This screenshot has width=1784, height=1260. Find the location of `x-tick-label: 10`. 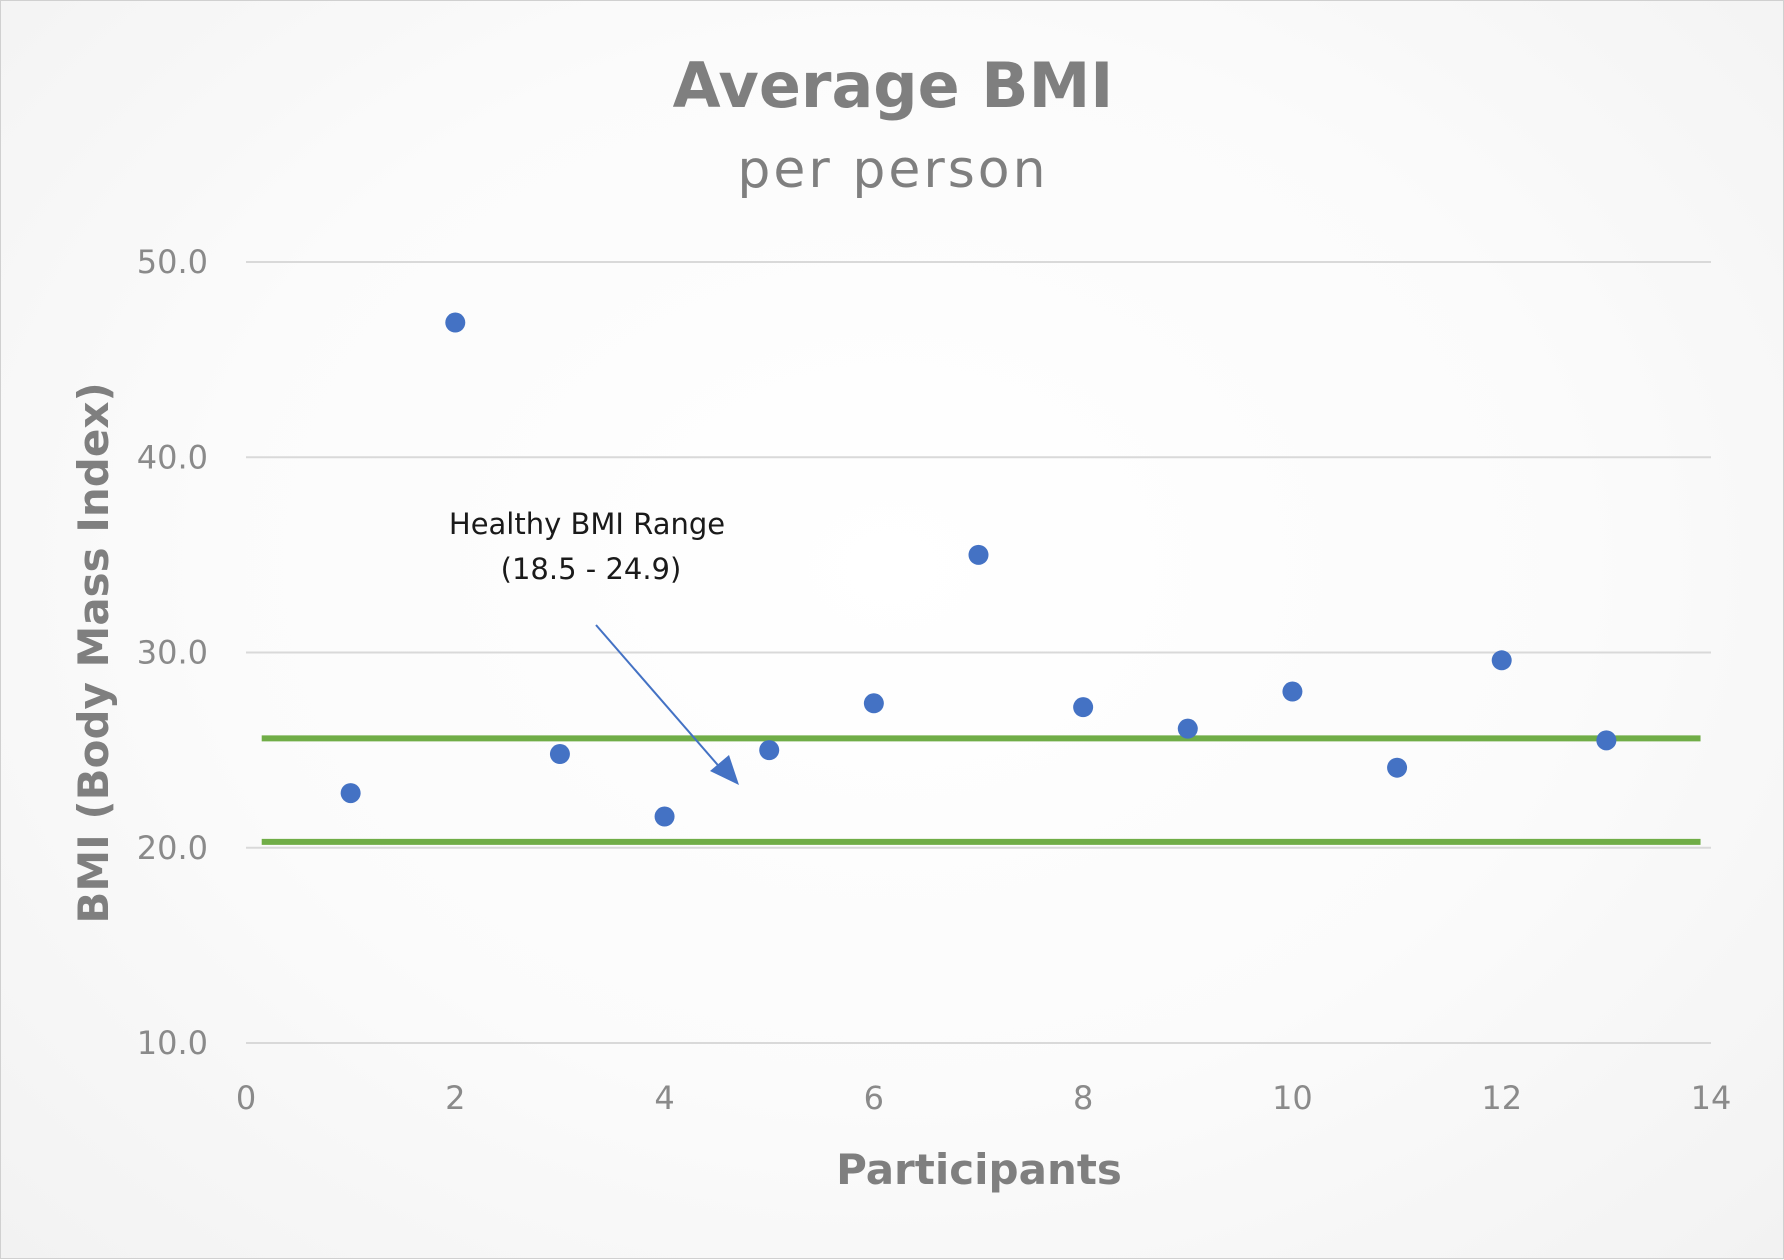

x-tick-label: 10 is located at coordinates (1292, 1098).